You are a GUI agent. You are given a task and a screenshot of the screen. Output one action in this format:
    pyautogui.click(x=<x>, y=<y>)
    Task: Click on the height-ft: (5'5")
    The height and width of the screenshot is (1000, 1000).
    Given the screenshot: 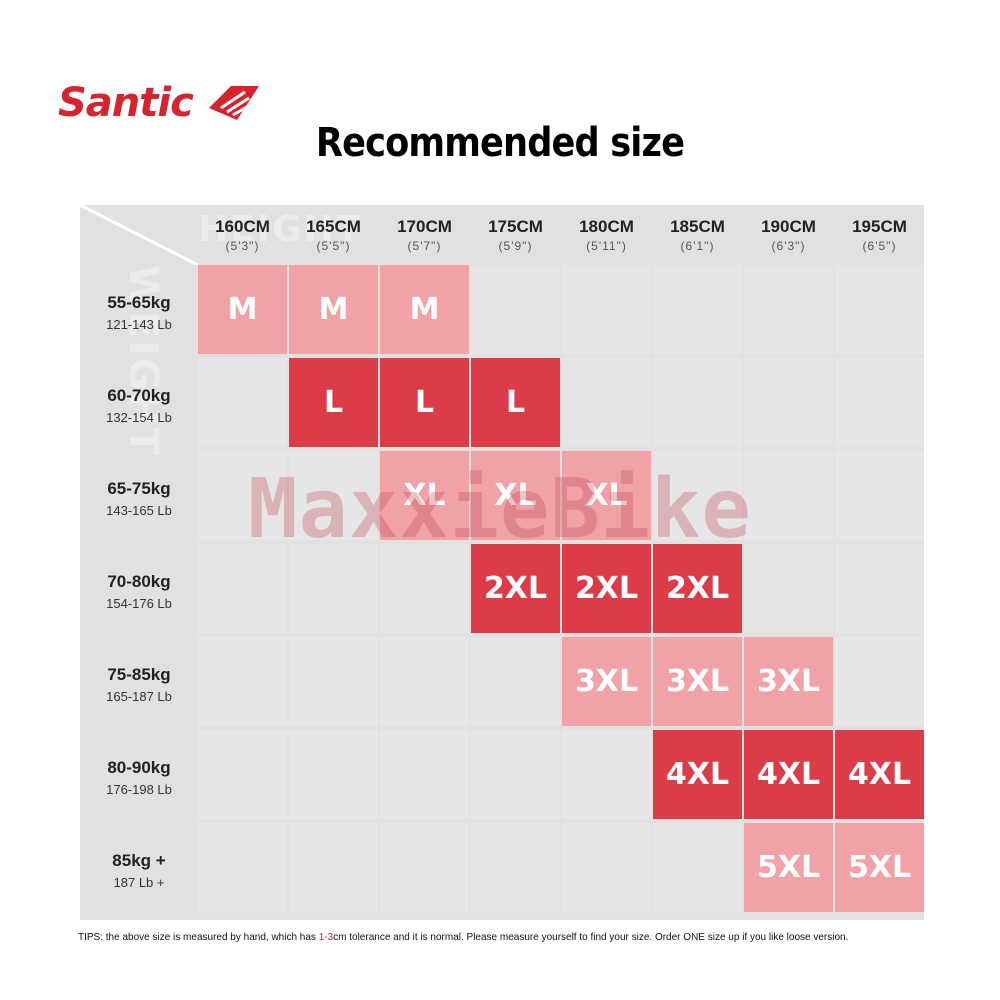 What is the action you would take?
    pyautogui.click(x=333, y=246)
    